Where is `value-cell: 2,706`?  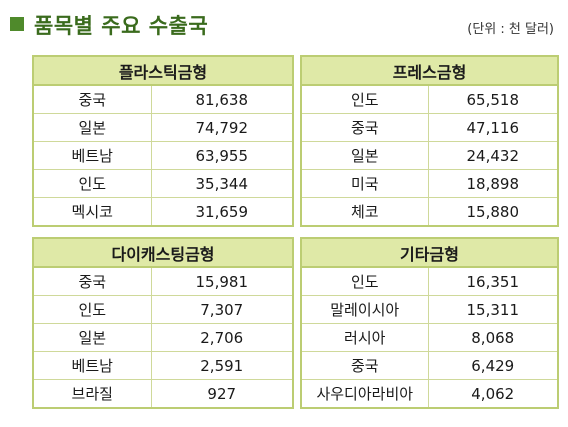
value-cell: 2,706 is located at coordinates (222, 337).